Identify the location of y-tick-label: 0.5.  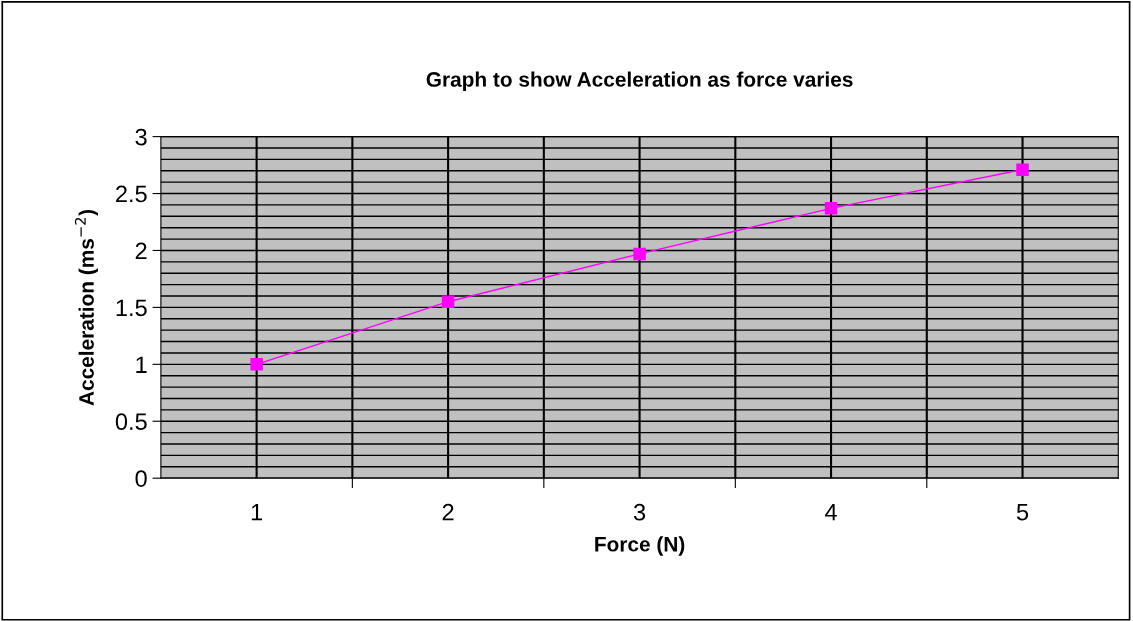
(131, 422).